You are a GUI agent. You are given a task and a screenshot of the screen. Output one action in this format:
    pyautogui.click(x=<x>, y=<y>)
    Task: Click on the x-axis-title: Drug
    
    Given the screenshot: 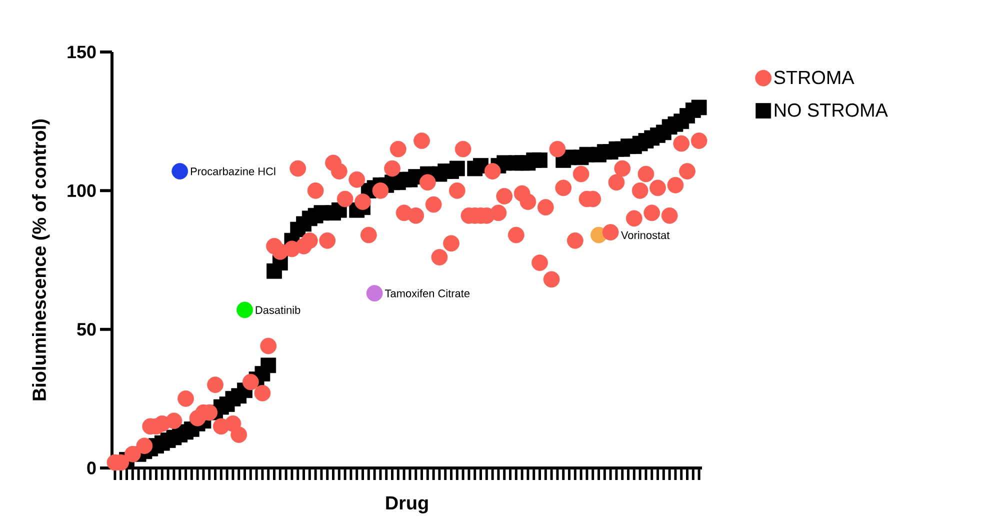 What is the action you would take?
    pyautogui.click(x=407, y=505)
    